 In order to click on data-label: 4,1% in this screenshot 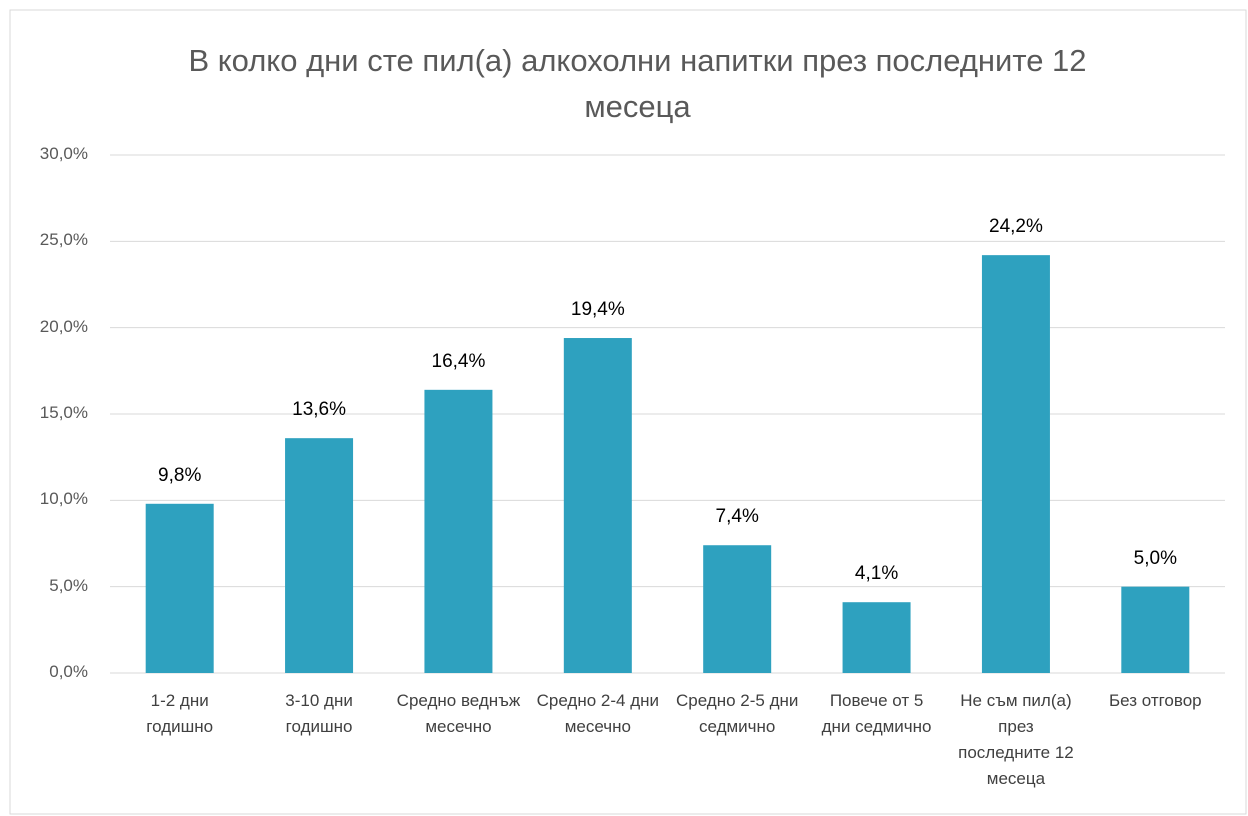, I will do `click(876, 574)`.